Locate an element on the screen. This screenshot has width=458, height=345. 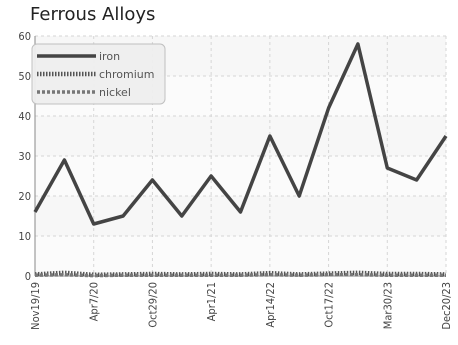
x-tick-label: Oct29/20 is located at coordinates (152, 305).